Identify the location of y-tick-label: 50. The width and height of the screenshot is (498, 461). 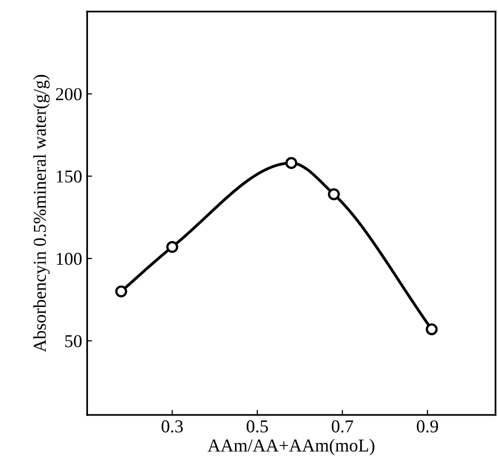
(73, 341).